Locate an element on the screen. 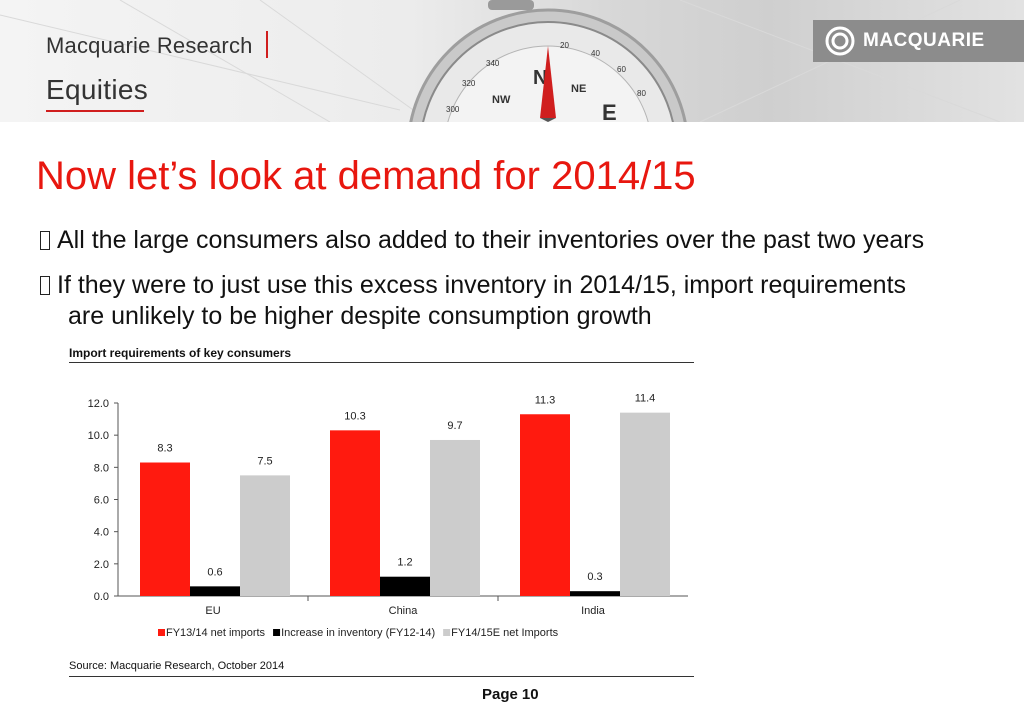  data-label: 7.5 is located at coordinates (264, 461).